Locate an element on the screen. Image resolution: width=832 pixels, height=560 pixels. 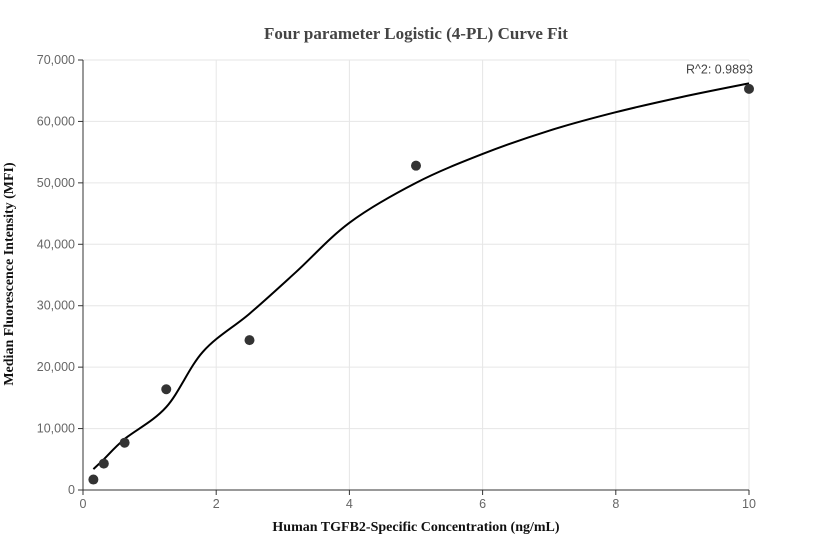
y-tick-label: 20,000 is located at coordinates (56, 367).